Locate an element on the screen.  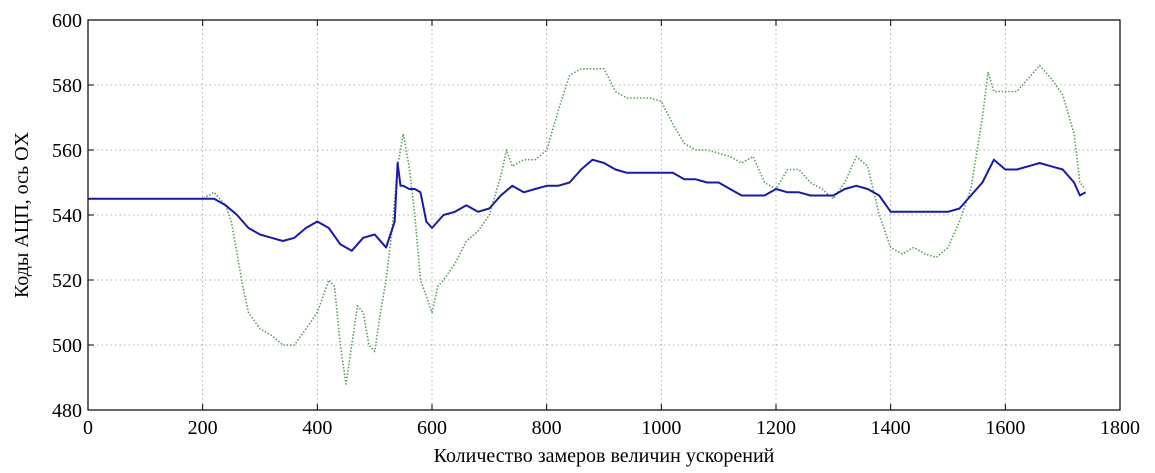
x-tick-label: 600 is located at coordinates (432, 428).